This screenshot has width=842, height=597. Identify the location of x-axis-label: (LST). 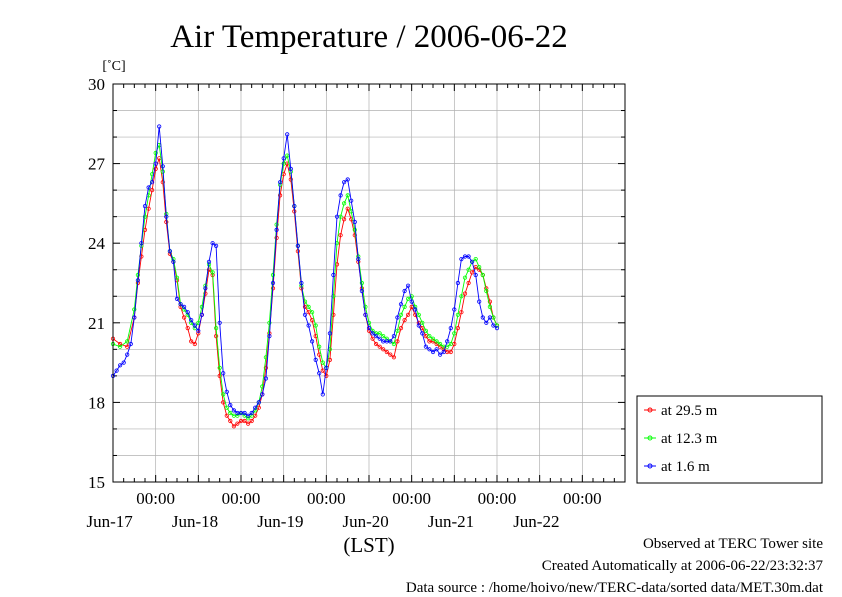
(368, 545).